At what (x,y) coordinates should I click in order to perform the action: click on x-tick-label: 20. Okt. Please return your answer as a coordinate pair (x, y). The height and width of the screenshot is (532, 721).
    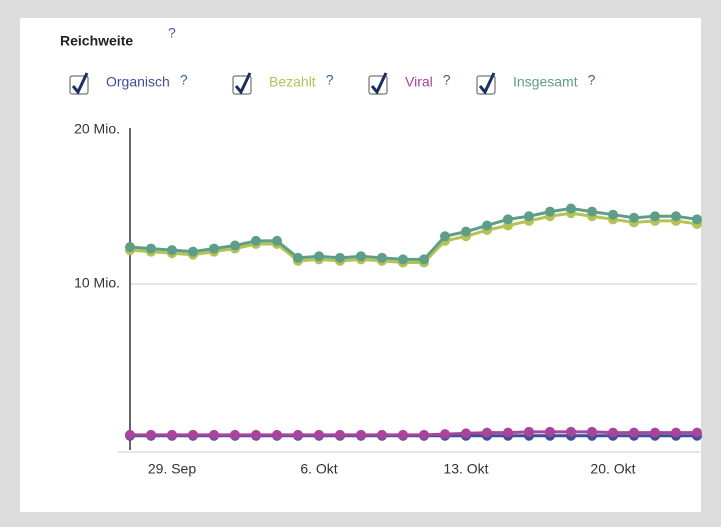
    Looking at the image, I should click on (612, 469).